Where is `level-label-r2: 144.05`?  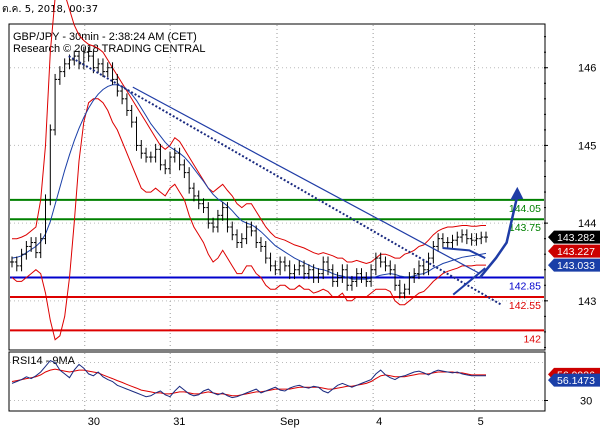 level-label-r2: 144.05 is located at coordinates (525, 209).